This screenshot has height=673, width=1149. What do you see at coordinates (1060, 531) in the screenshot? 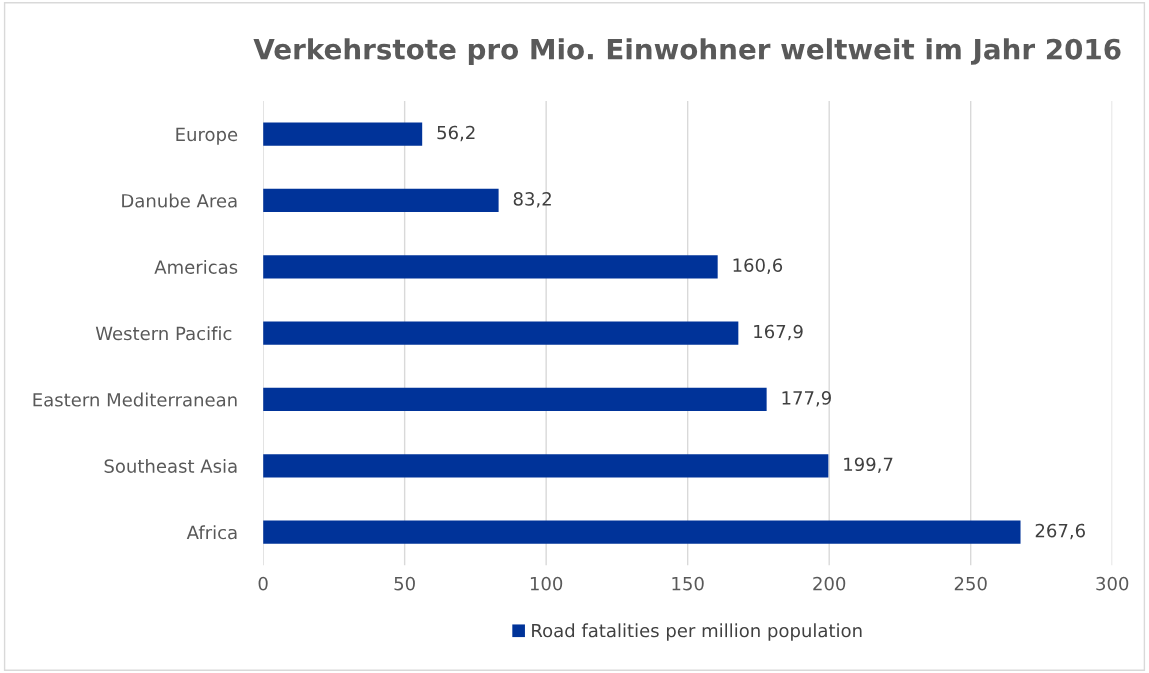
I see `data-label: 267,6` at bounding box center [1060, 531].